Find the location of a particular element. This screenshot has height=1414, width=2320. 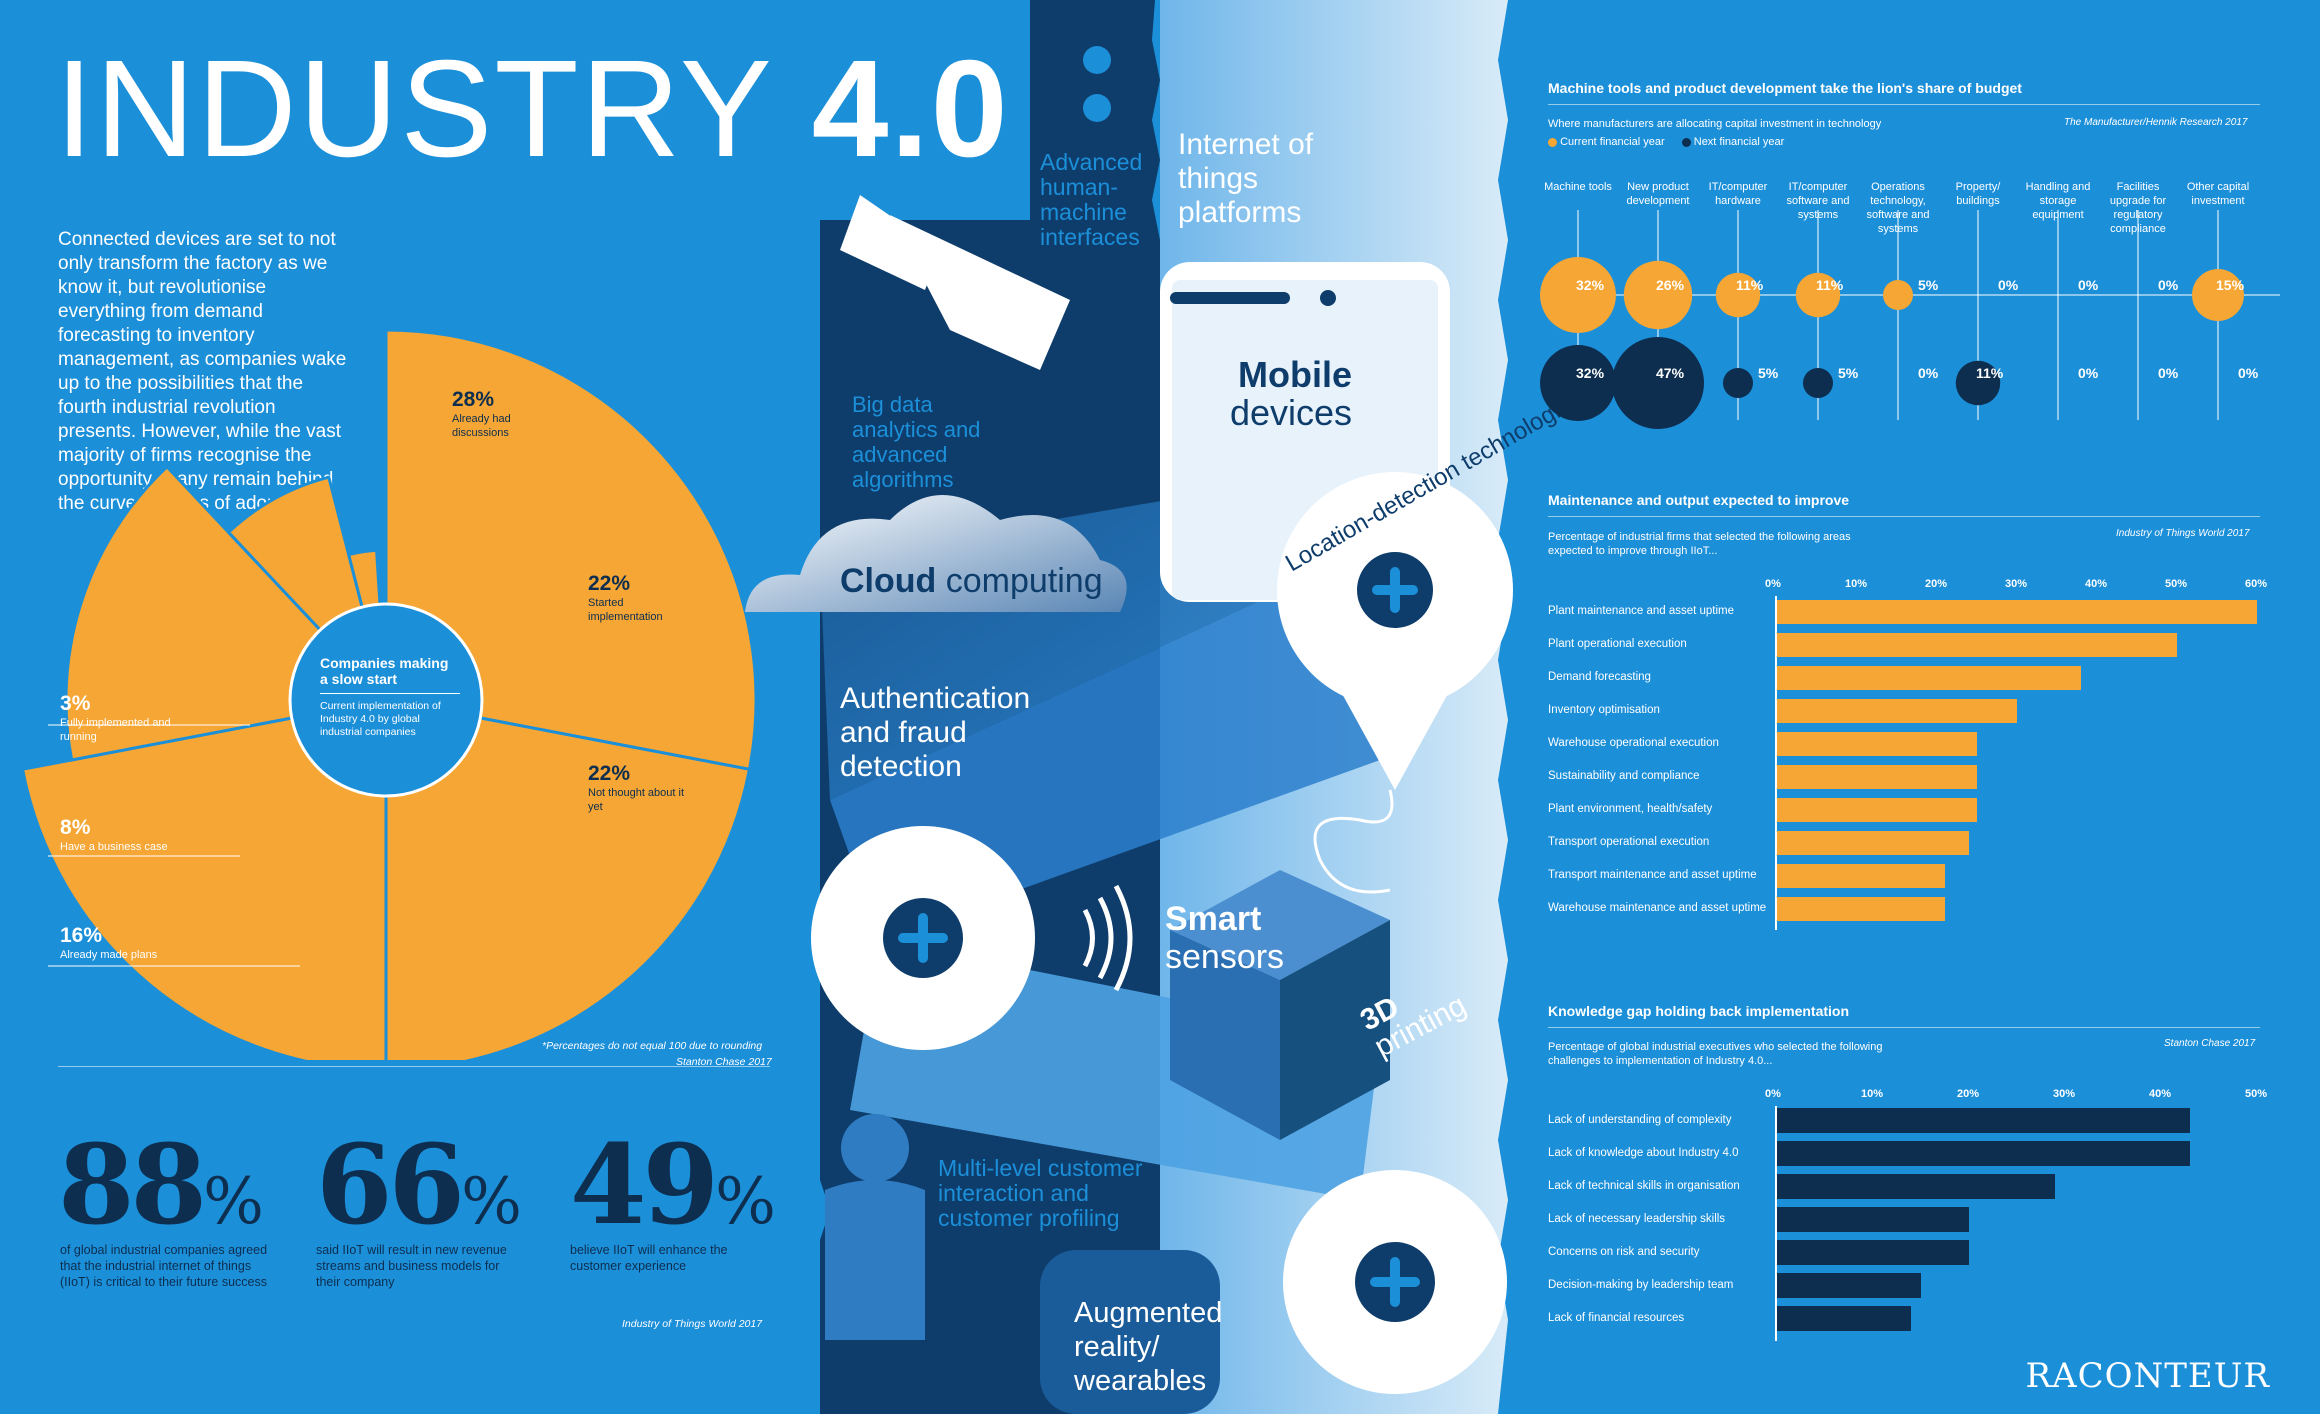

stat-66: 66% is located at coordinates (419, 1184).